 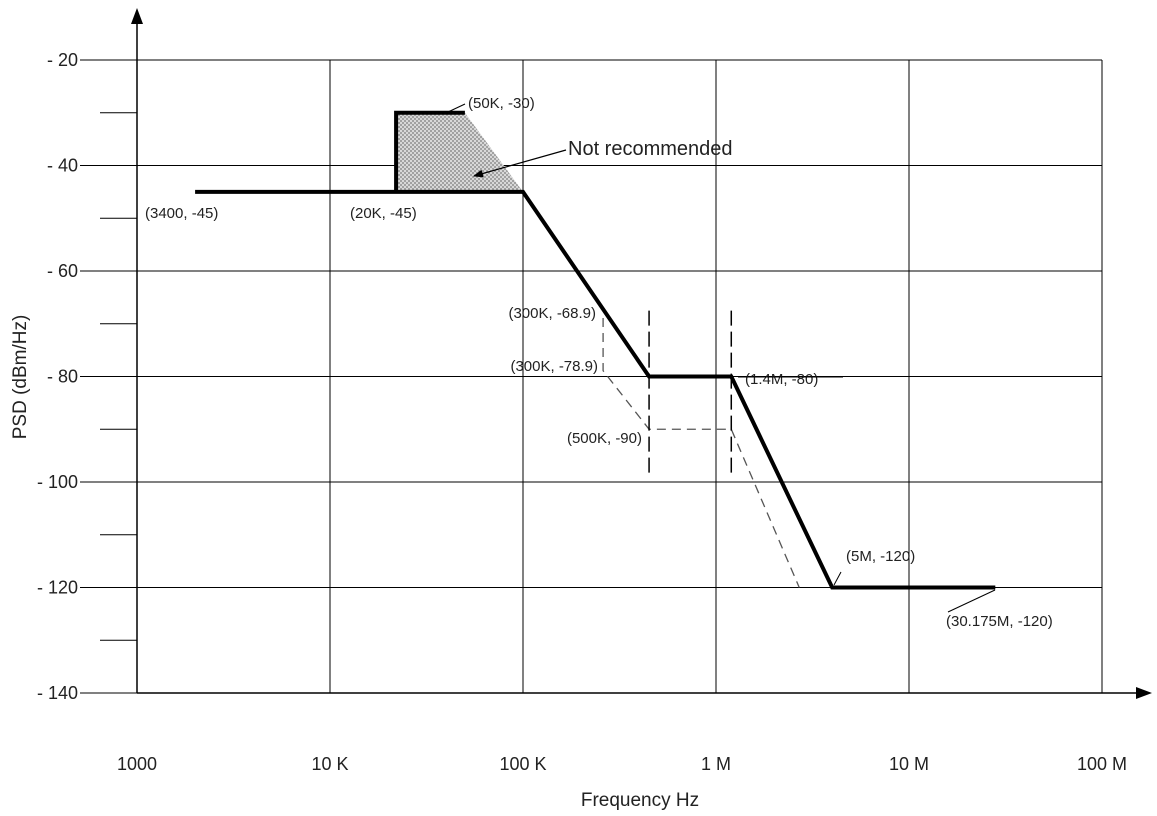 I want to click on point-label: (50K, -30), so click(x=501, y=103).